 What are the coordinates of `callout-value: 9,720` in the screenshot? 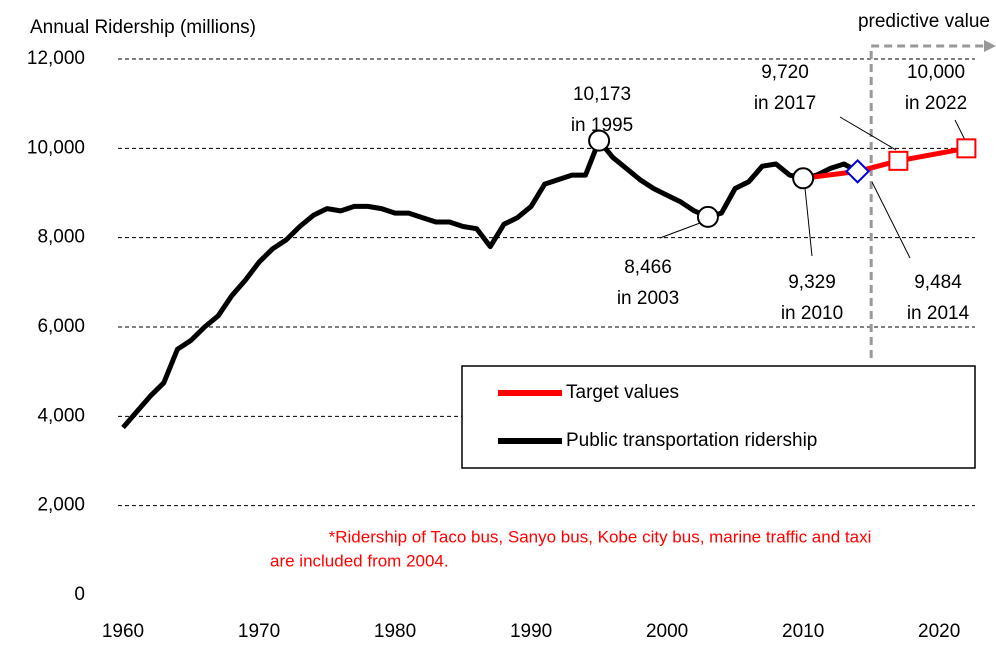 It's located at (785, 72).